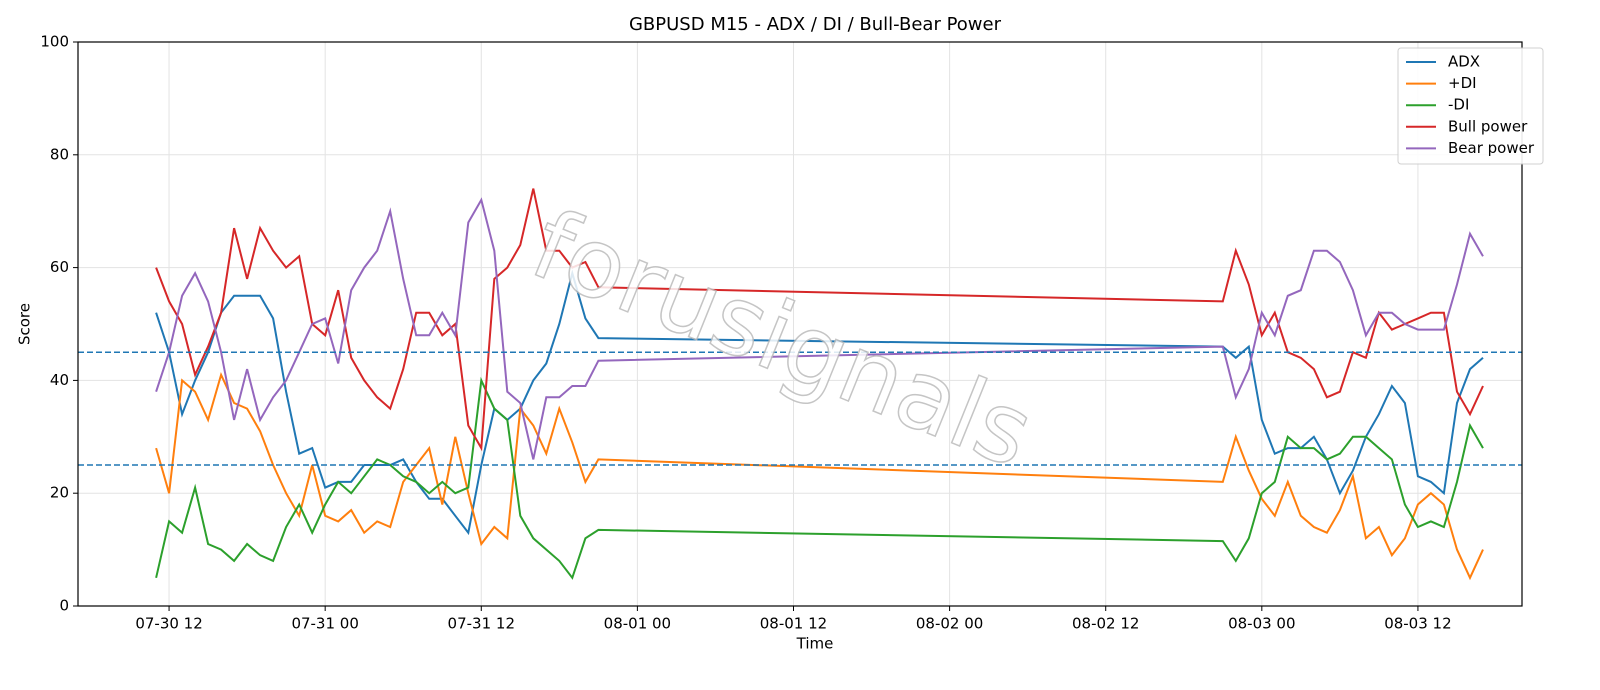  I want to click on x-tick-label: 08-02 12, so click(1105, 624).